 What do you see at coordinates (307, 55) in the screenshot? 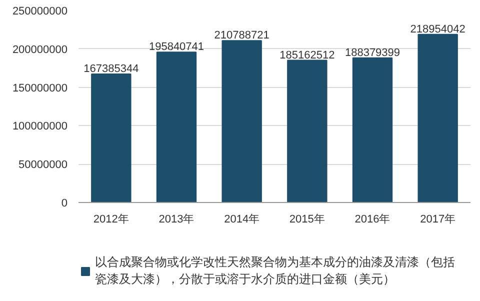
I see `data-label: 185162512` at bounding box center [307, 55].